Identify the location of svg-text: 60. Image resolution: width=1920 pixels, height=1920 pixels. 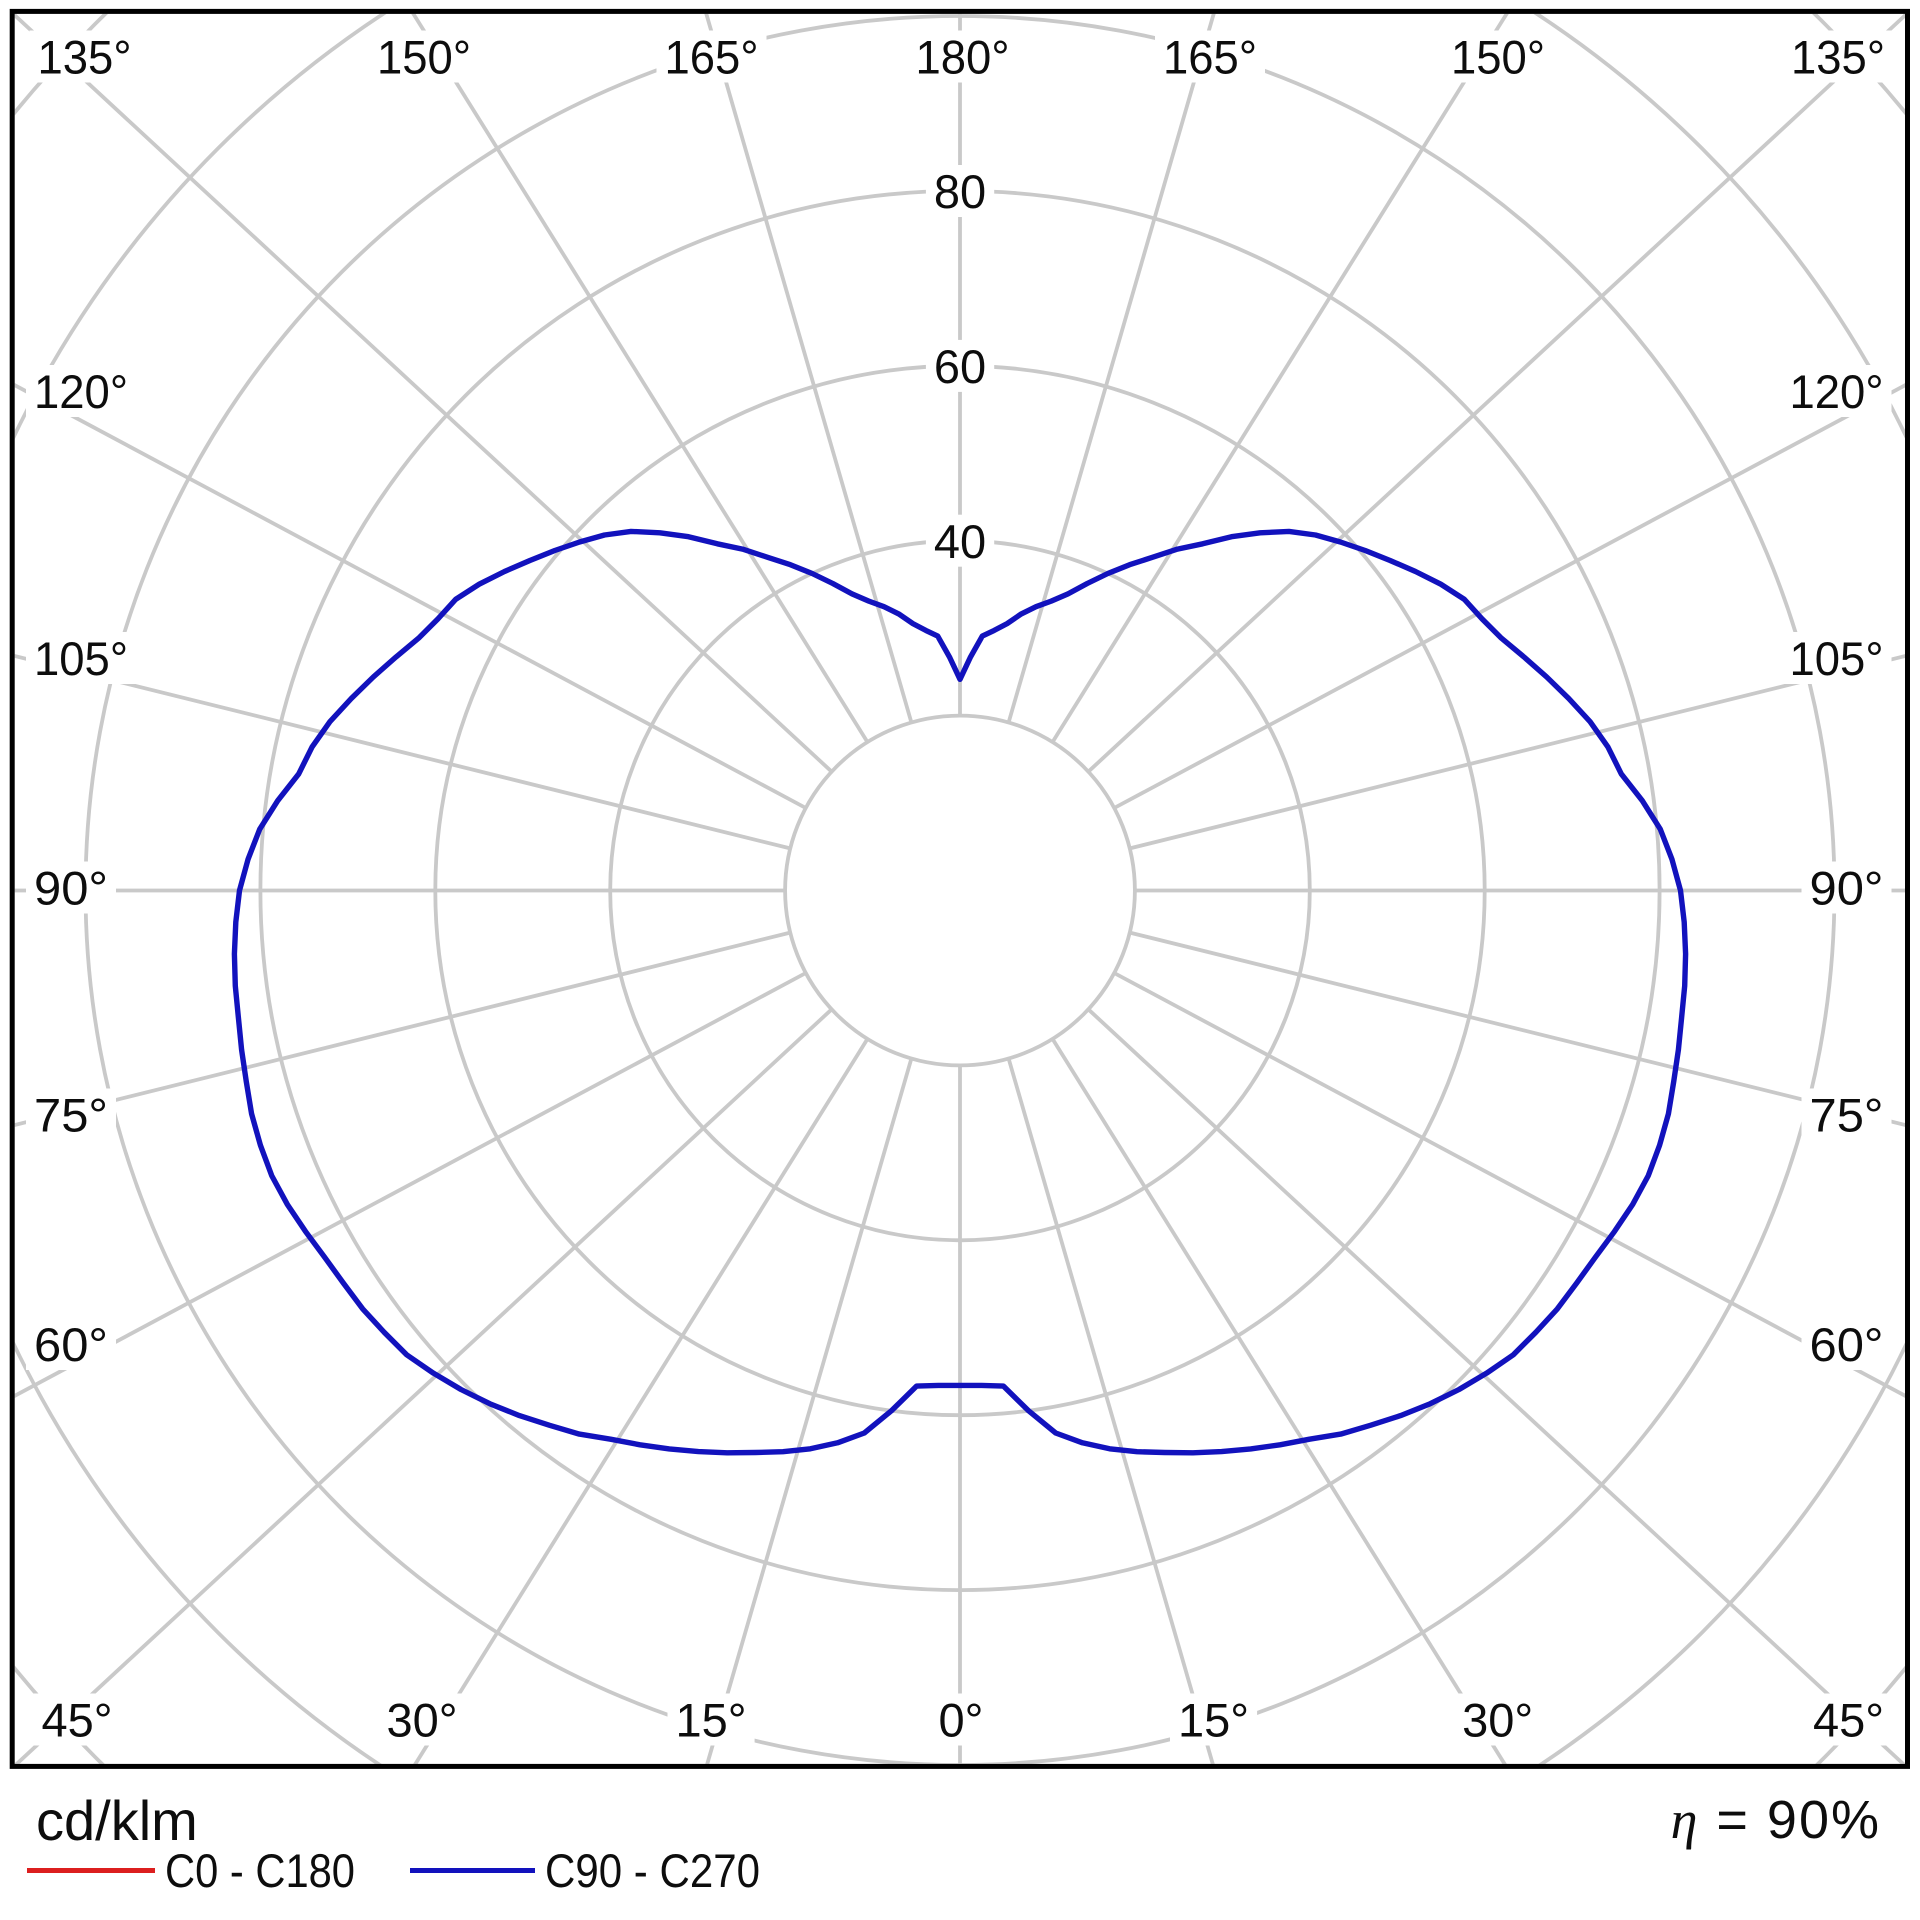
(960, 366).